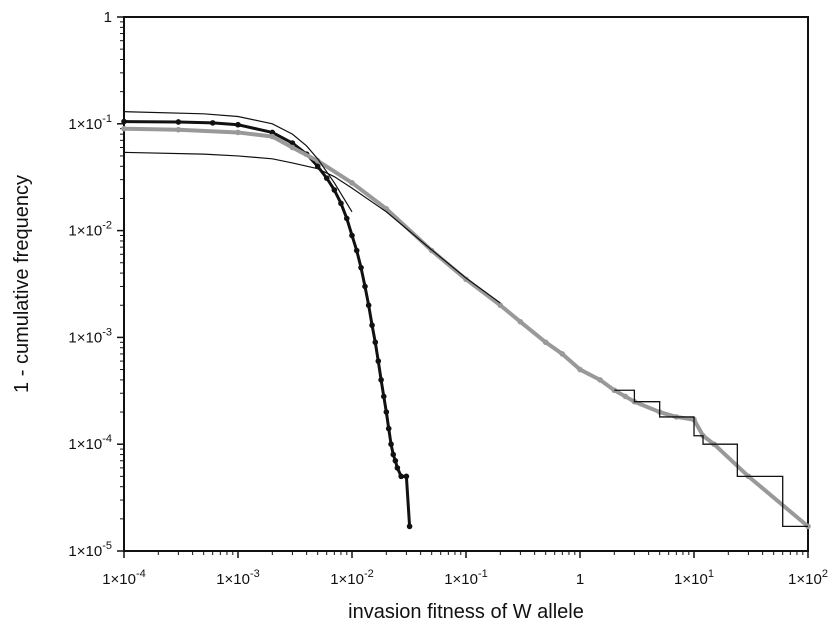 This screenshot has height=634, width=836. I want to click on x-tick-label: 1×10², so click(808, 578).